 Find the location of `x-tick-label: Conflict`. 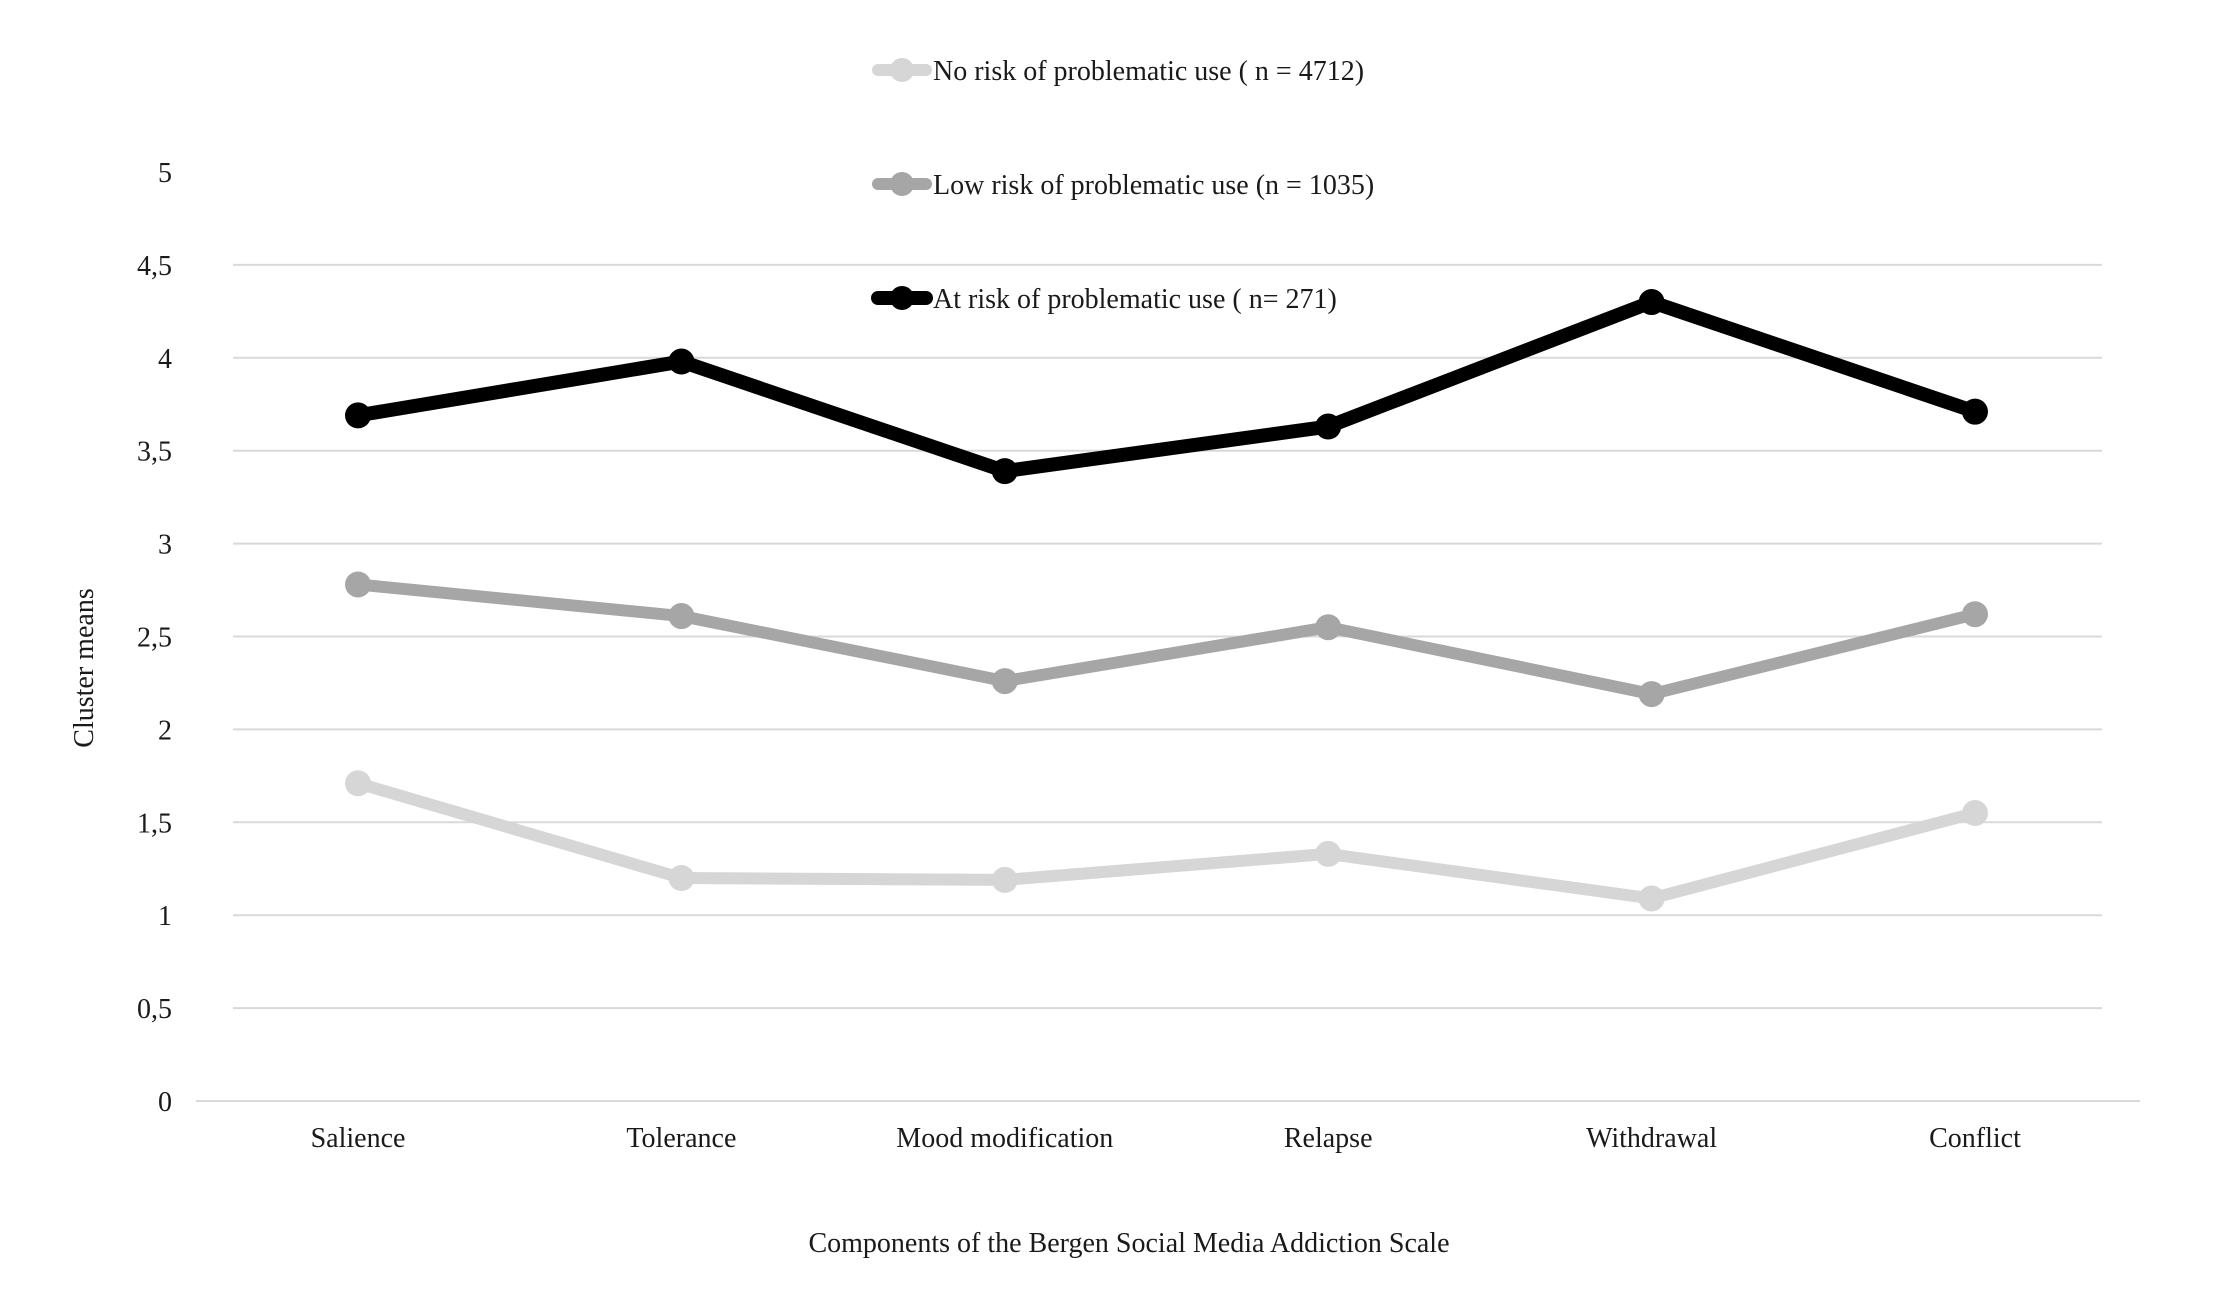

x-tick-label: Conflict is located at coordinates (1975, 1138).